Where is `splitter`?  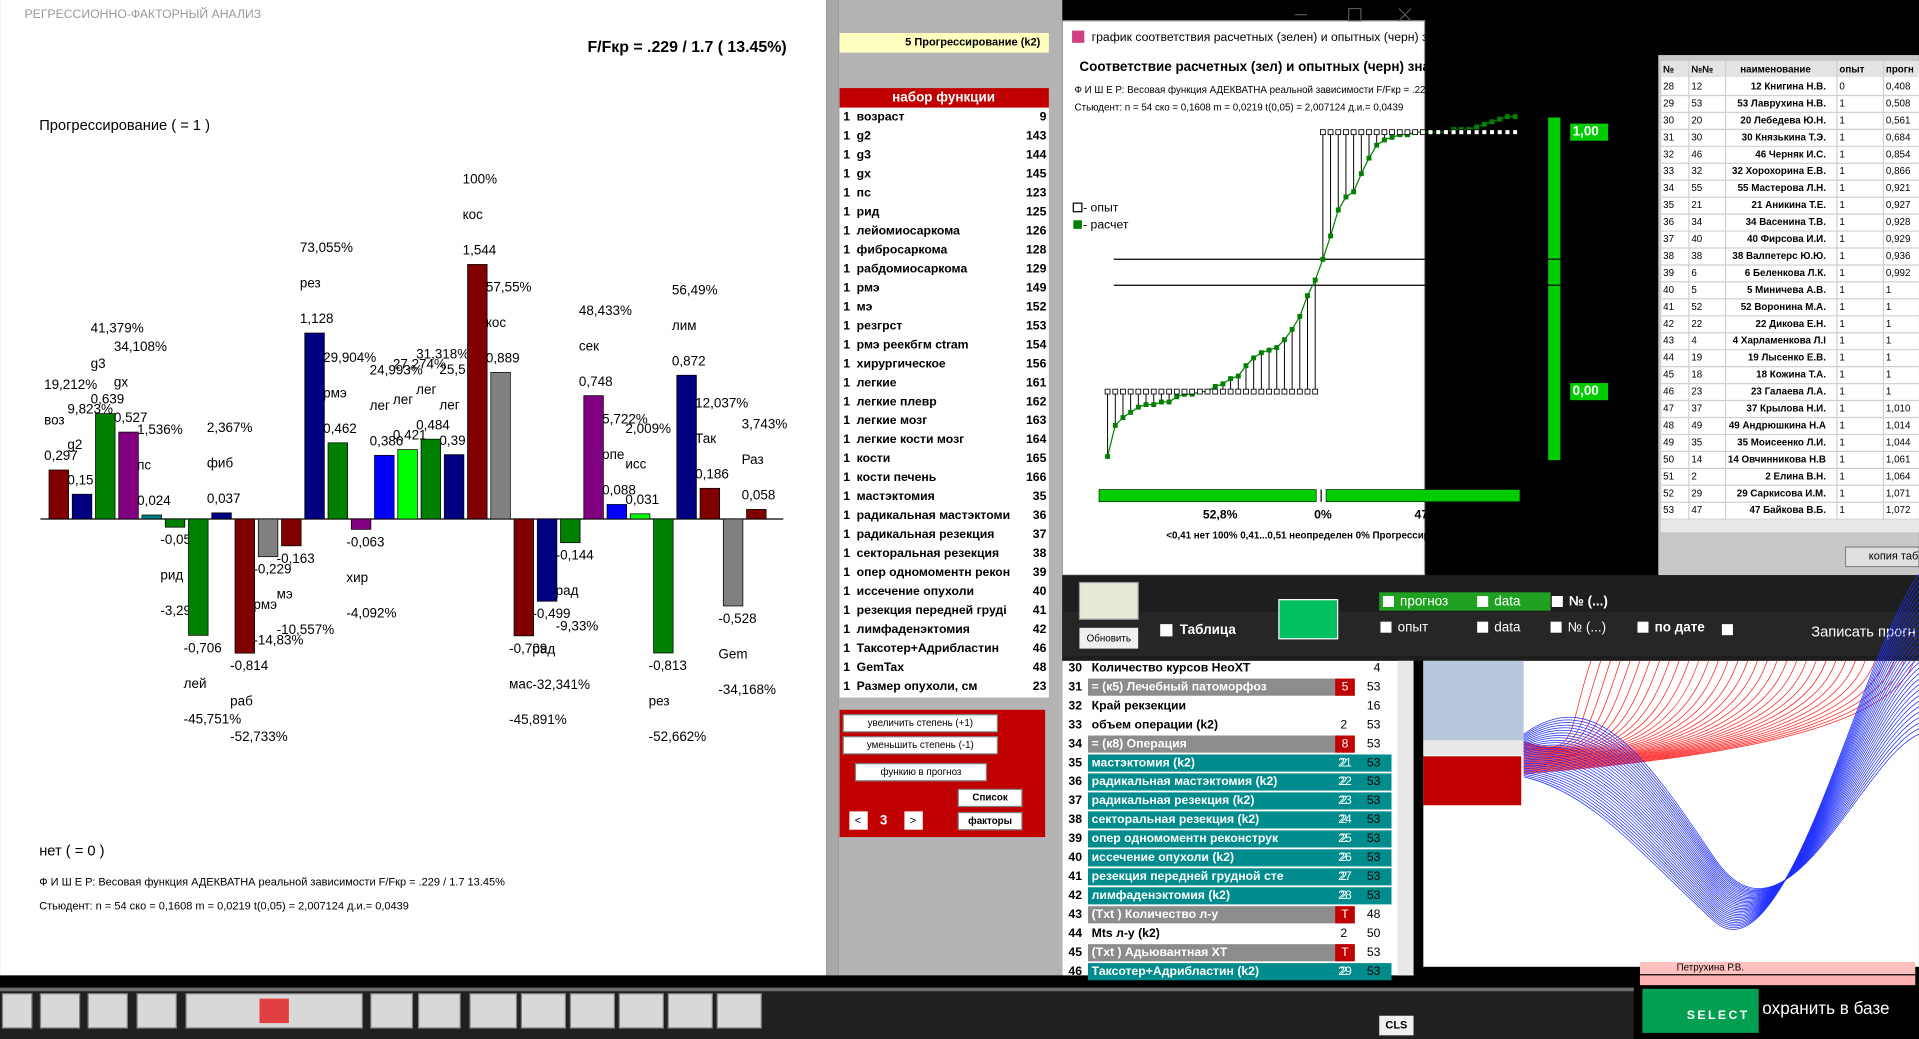 splitter is located at coordinates (832, 488).